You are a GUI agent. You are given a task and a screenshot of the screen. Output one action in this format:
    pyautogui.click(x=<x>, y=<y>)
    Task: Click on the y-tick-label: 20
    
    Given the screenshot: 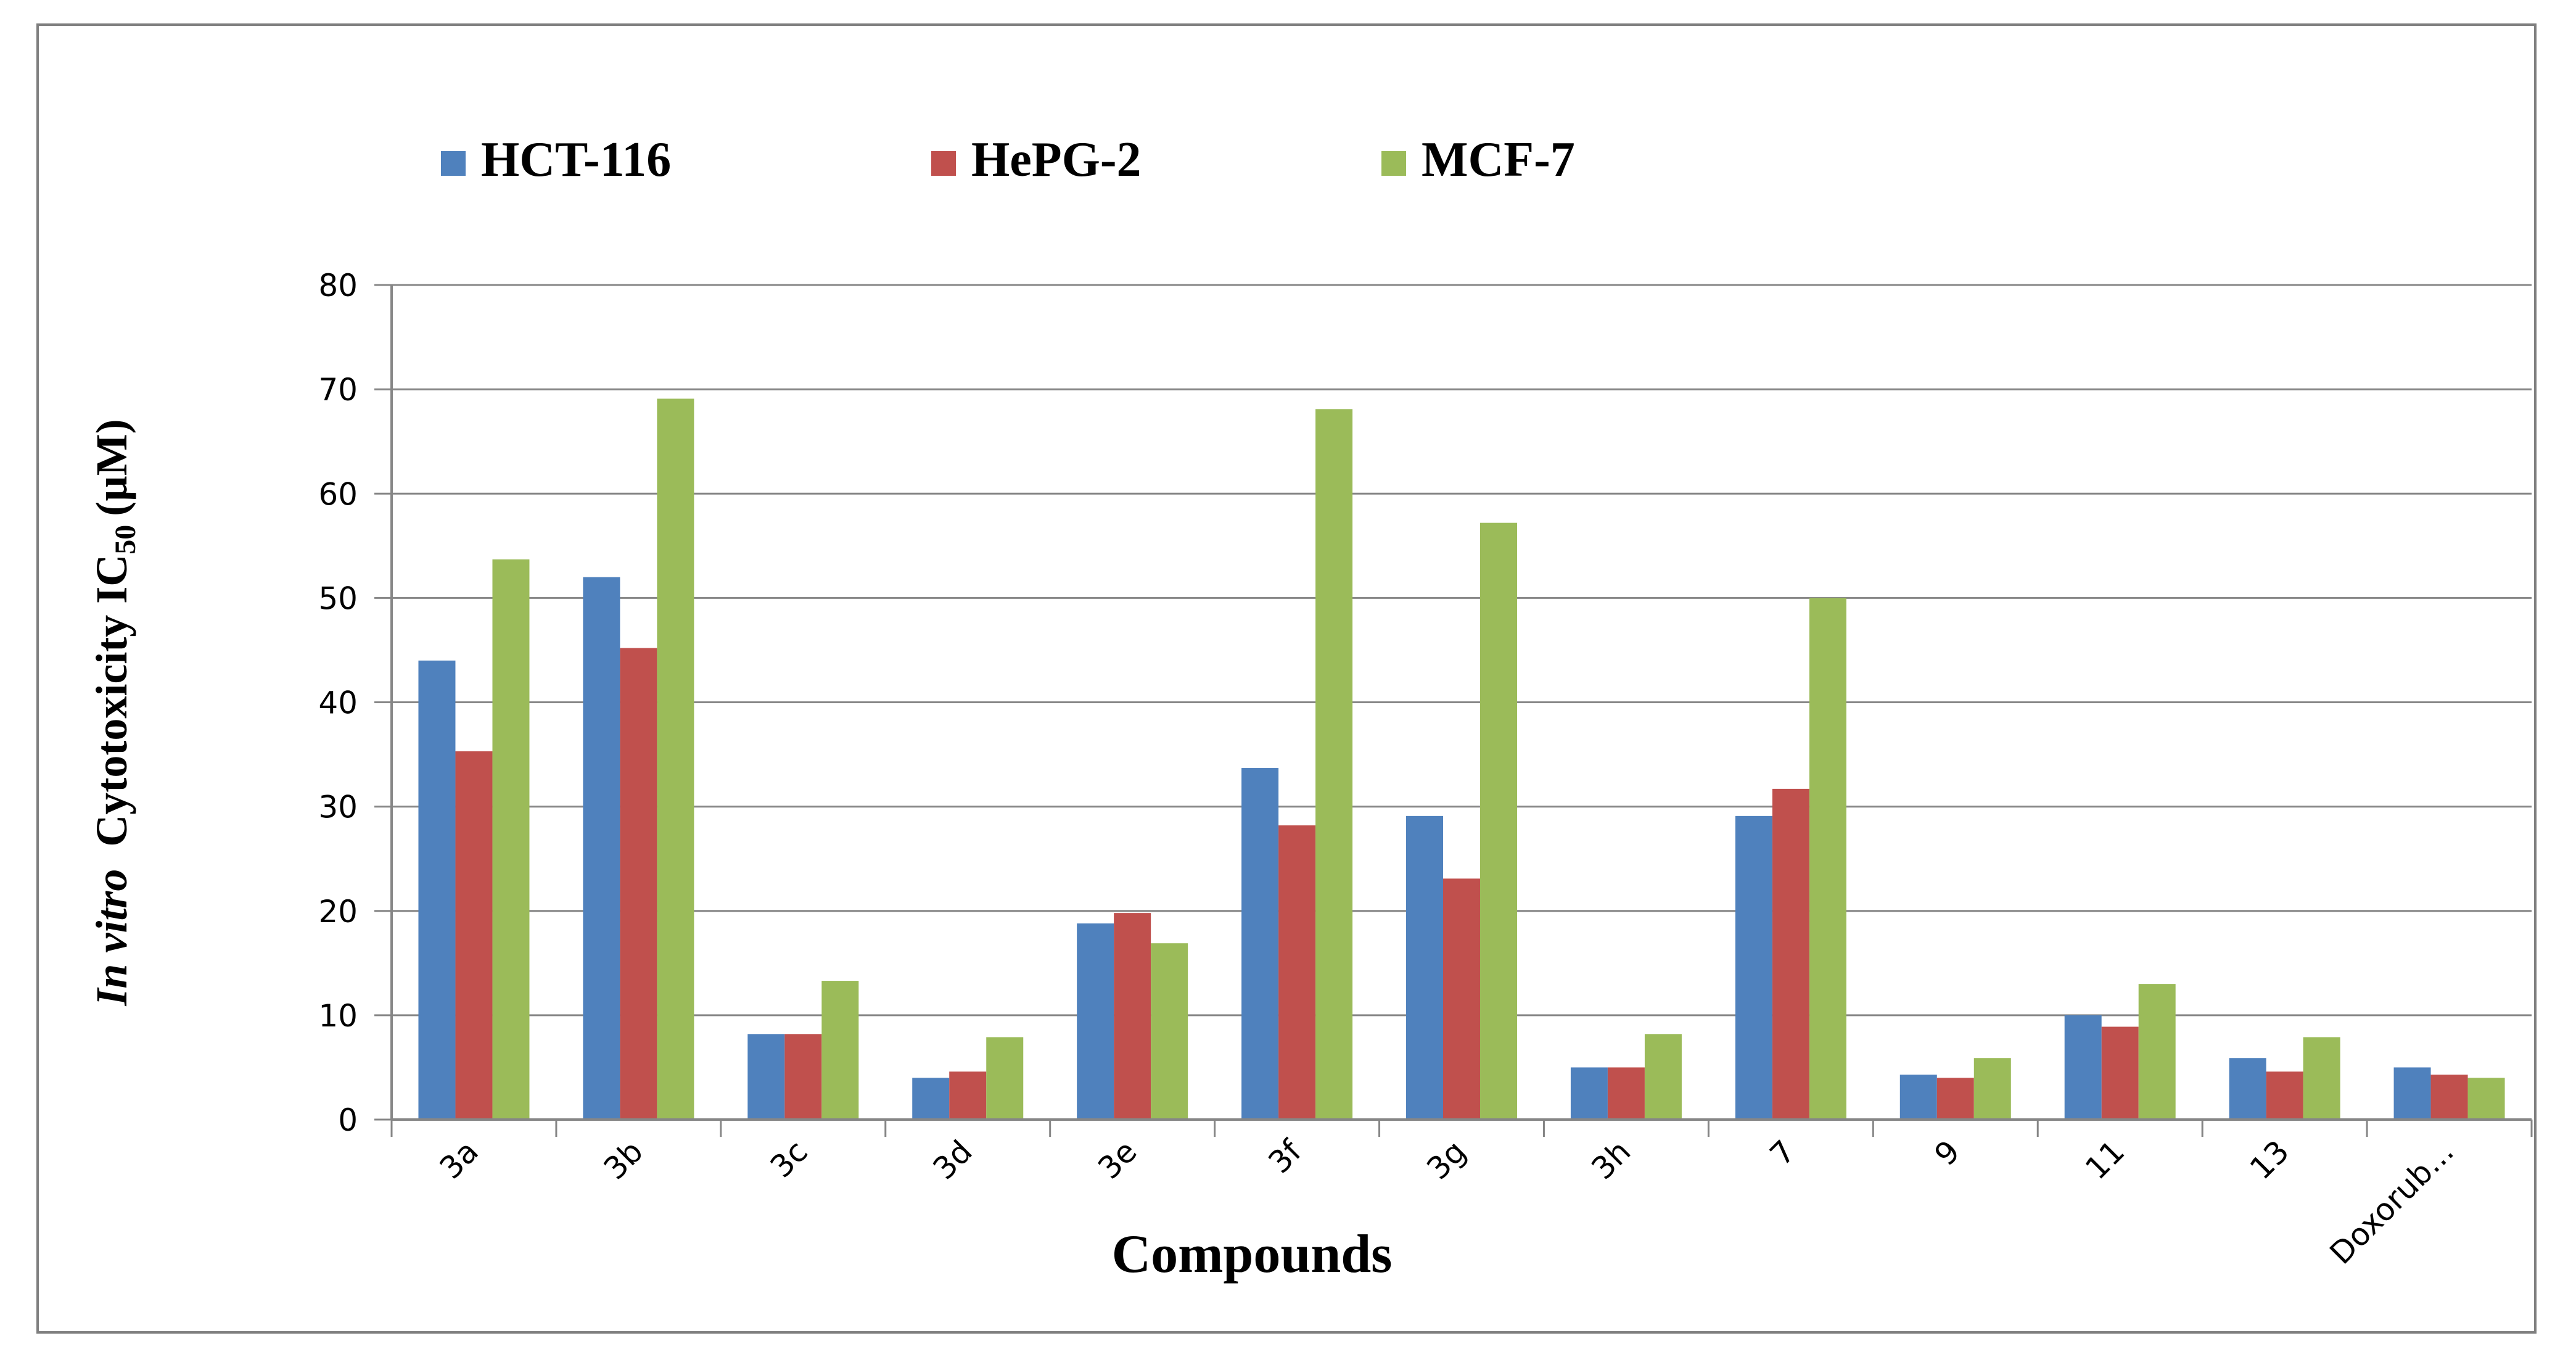 What is the action you would take?
    pyautogui.click(x=338, y=912)
    